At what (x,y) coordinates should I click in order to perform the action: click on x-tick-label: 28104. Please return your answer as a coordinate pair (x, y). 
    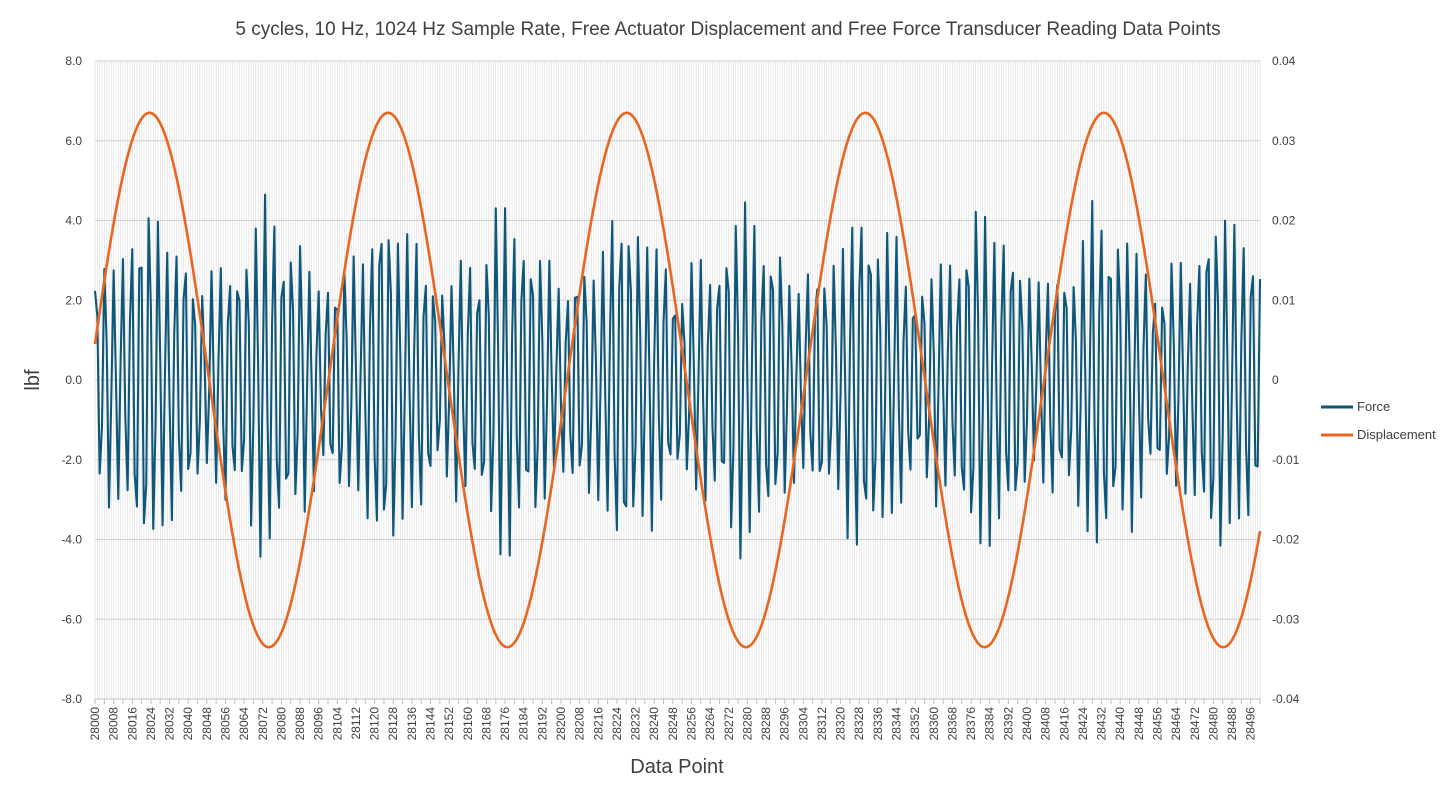
    Looking at the image, I should click on (337, 724).